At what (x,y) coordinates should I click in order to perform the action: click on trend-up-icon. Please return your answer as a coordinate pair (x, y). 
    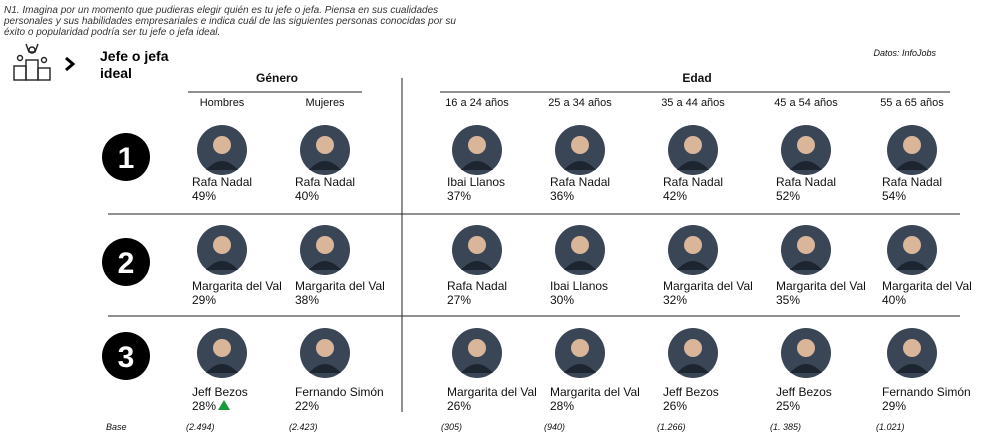
    Looking at the image, I should click on (224, 405).